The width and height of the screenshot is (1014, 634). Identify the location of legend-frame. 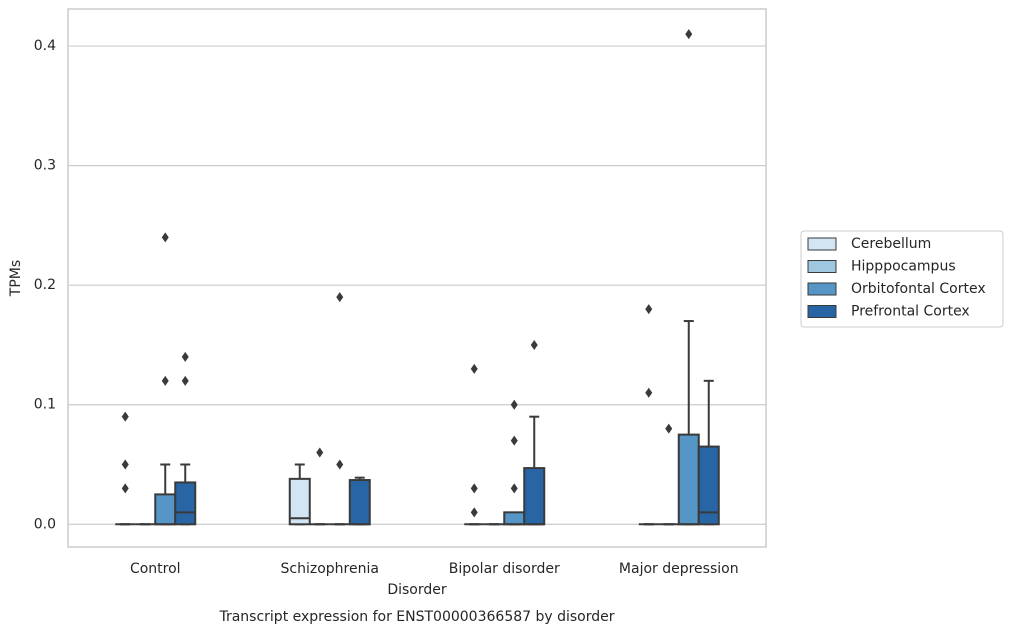
(902, 279).